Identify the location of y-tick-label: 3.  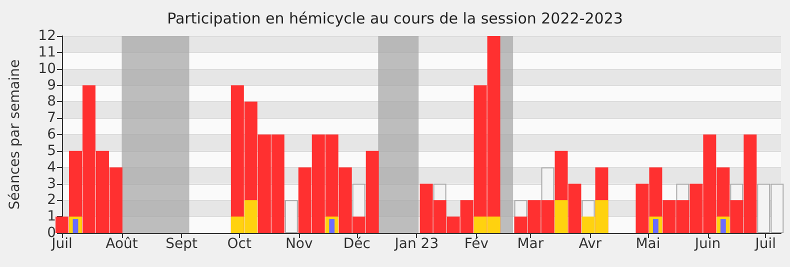
(51, 184).